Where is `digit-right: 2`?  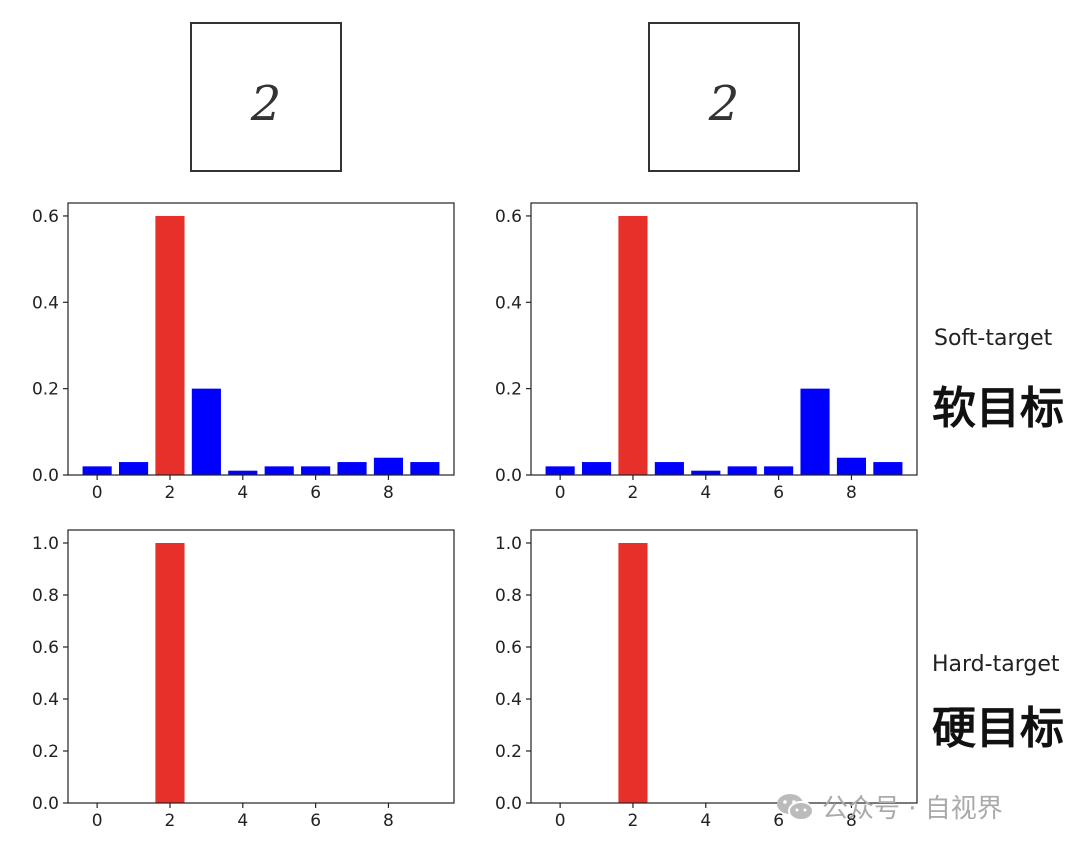 digit-right: 2 is located at coordinates (724, 104).